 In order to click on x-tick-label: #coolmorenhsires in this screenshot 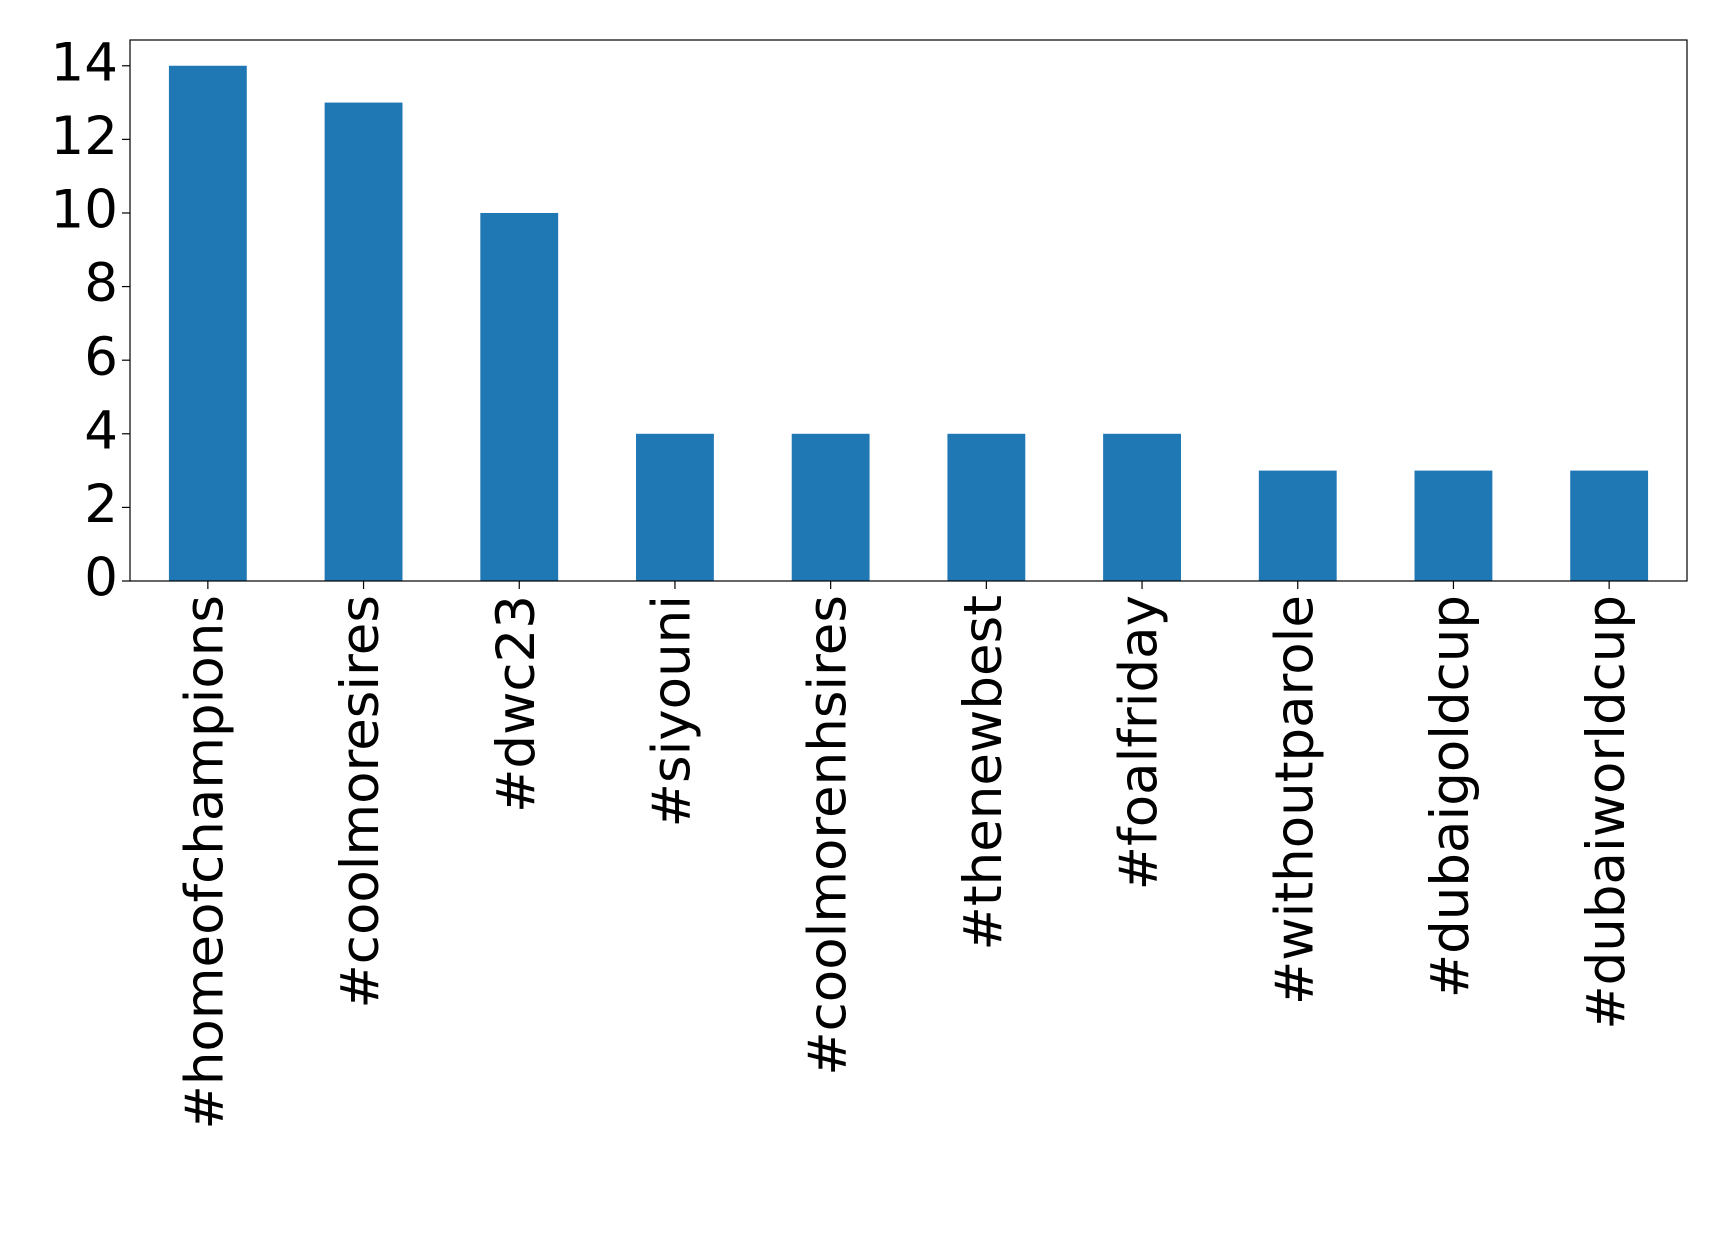, I will do `click(827, 835)`.